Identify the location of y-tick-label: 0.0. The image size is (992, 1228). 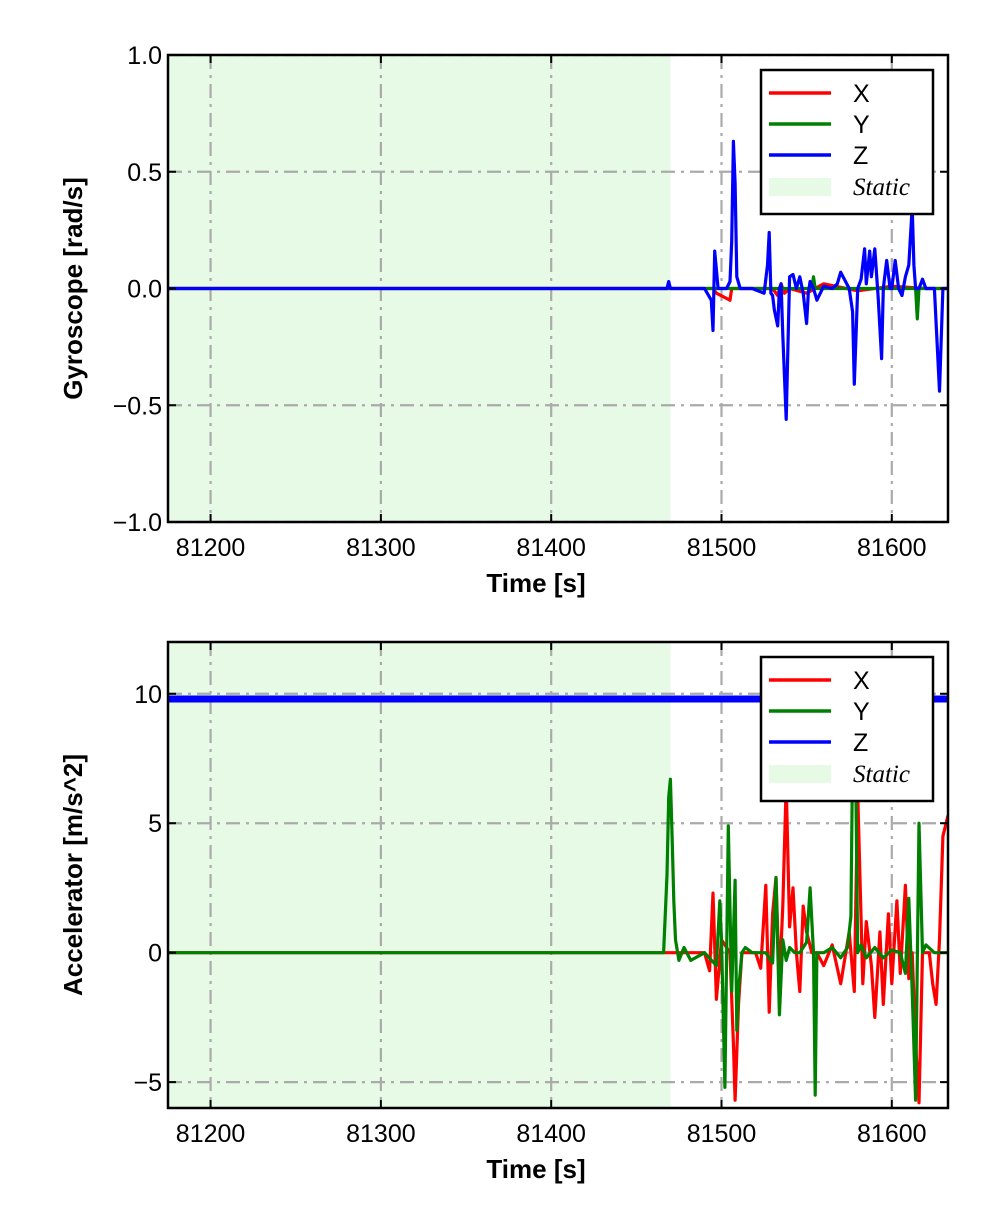
(144, 290).